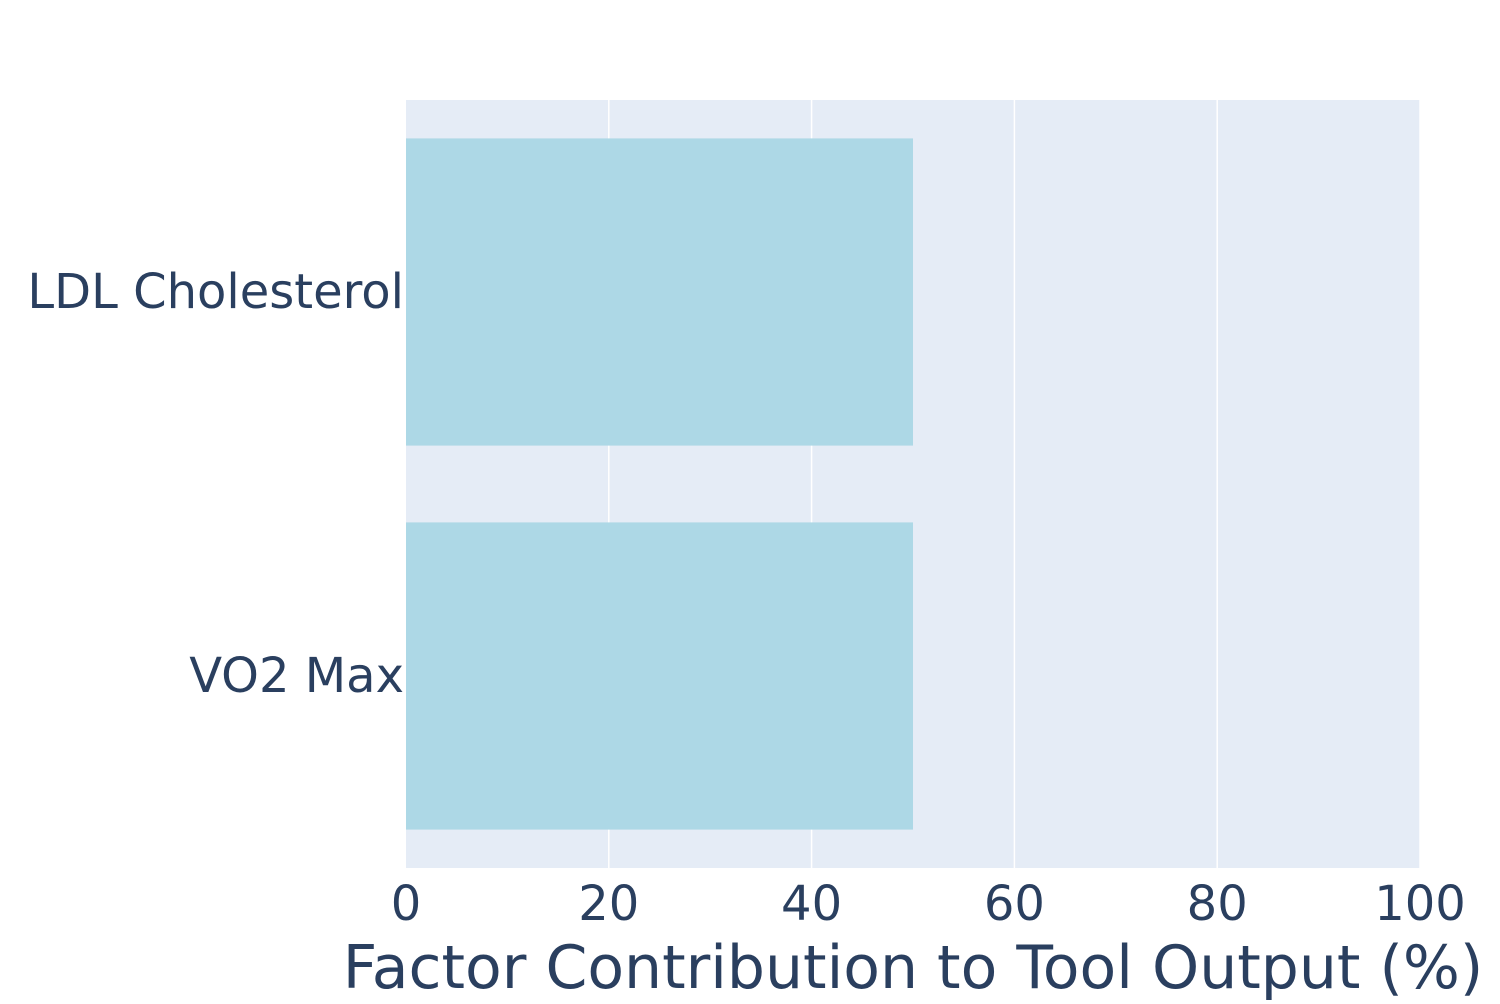 The height and width of the screenshot is (1004, 1500). Describe the element at coordinates (608, 904) in the screenshot. I see `x-tick-label: 20` at that location.